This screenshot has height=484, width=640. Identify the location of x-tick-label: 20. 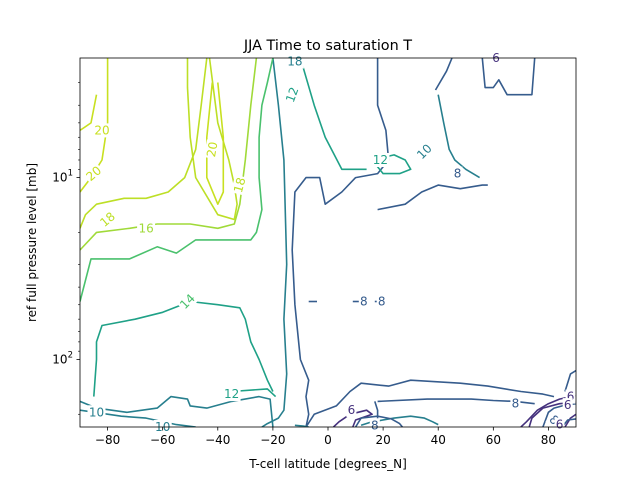
(382, 440).